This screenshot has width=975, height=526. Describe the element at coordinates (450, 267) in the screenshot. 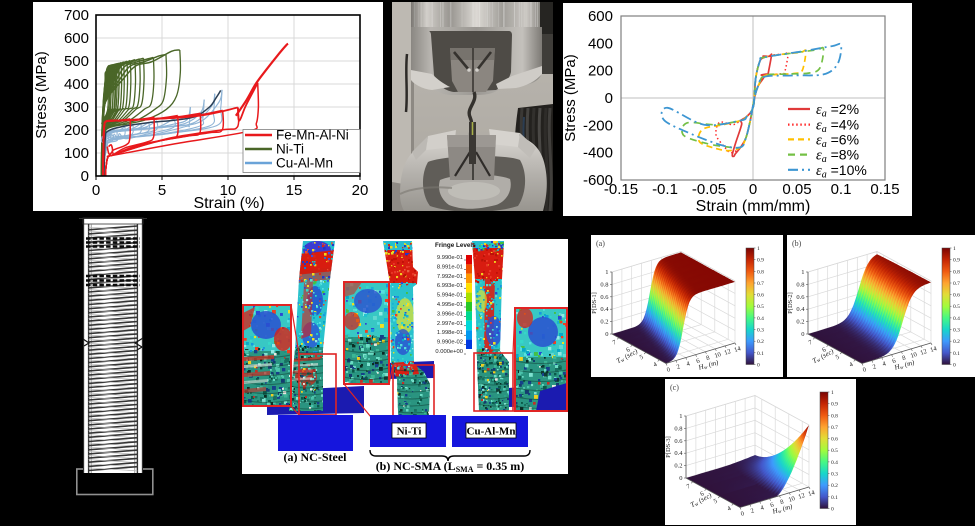

I see `svg-text: 8.991e-01` at that location.